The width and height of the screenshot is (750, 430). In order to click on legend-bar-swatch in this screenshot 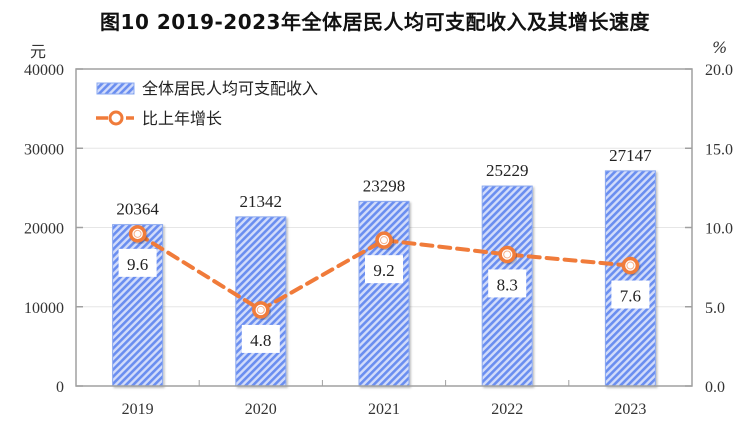, I will do `click(115, 88)`.